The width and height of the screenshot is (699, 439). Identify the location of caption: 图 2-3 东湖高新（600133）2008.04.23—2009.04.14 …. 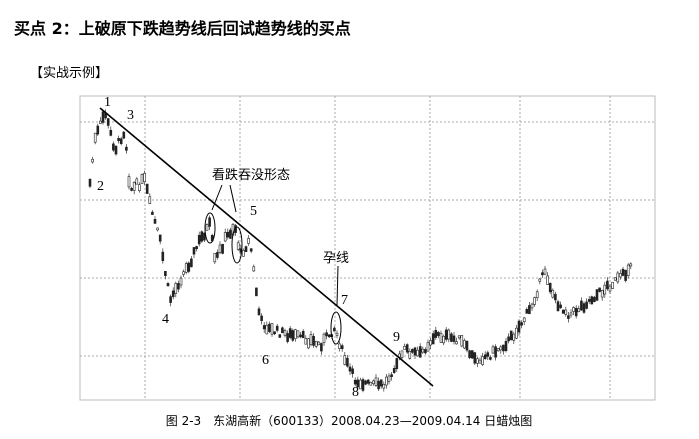
(349, 420).